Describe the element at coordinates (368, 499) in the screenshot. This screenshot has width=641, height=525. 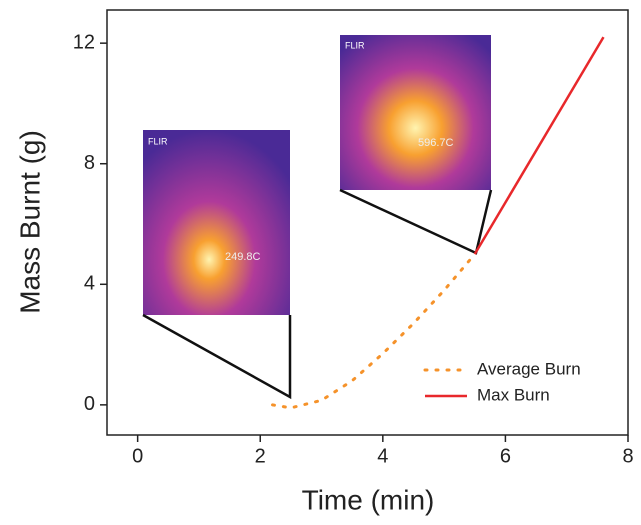
I see `x-axis-label: Time (min)` at that location.